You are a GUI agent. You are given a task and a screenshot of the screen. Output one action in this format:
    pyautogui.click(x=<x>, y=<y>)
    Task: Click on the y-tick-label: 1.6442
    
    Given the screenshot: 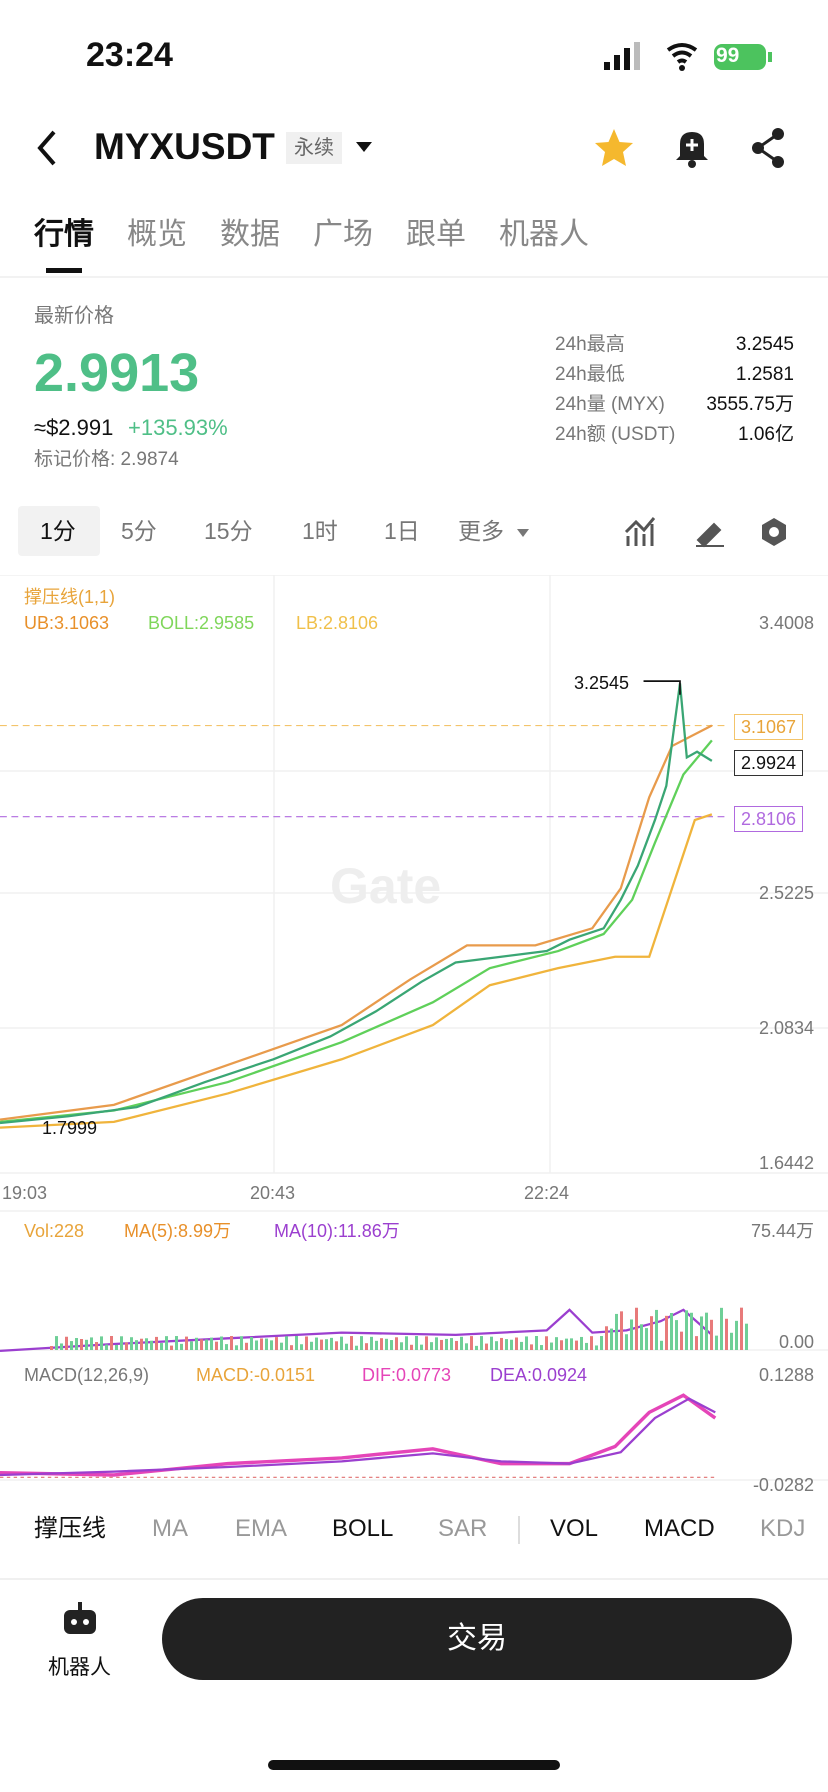 What is the action you would take?
    pyautogui.click(x=786, y=1163)
    